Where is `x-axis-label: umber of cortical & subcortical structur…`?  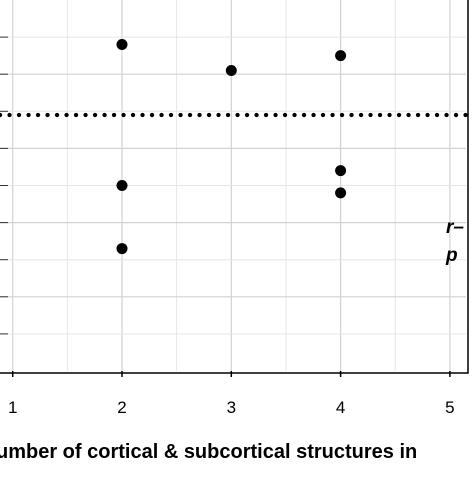
x-axis-label: umber of cortical & subcortical structur… is located at coordinates (208, 452).